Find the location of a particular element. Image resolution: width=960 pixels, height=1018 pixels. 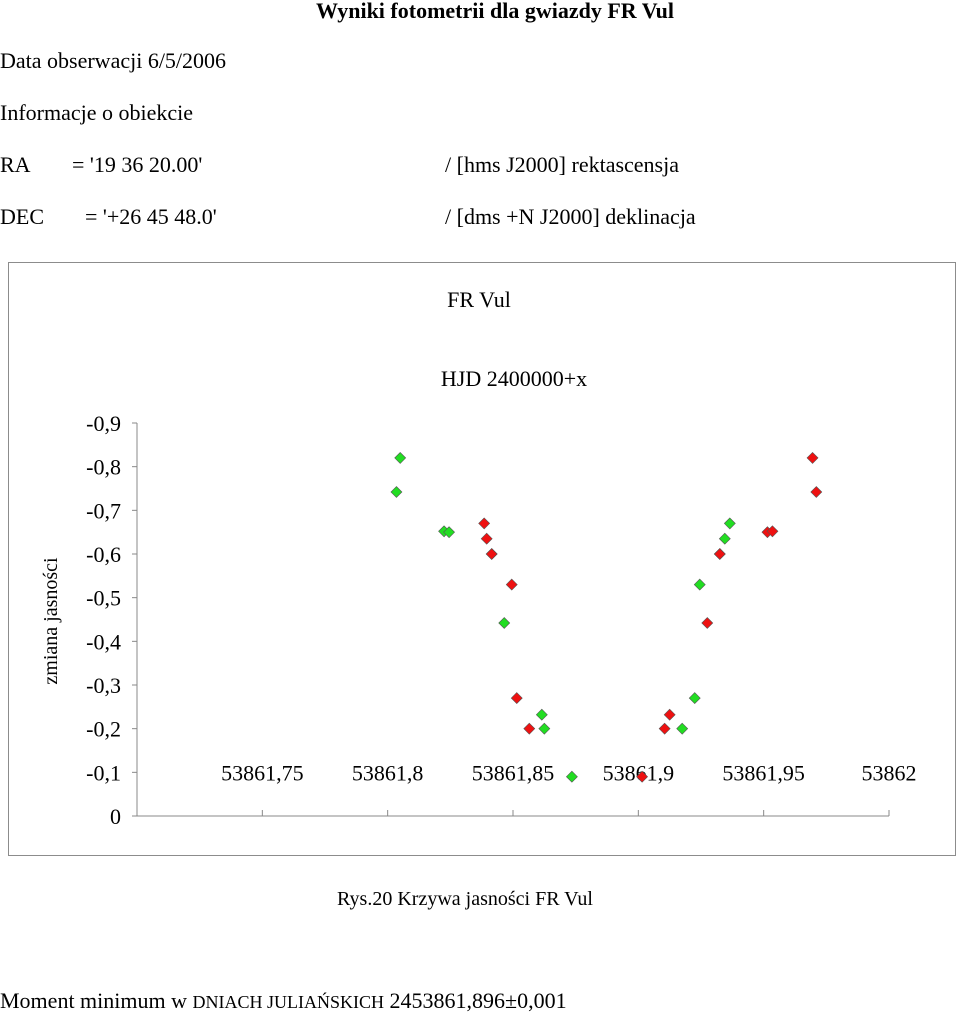

x-tick-label: 53861,9 is located at coordinates (639, 772).